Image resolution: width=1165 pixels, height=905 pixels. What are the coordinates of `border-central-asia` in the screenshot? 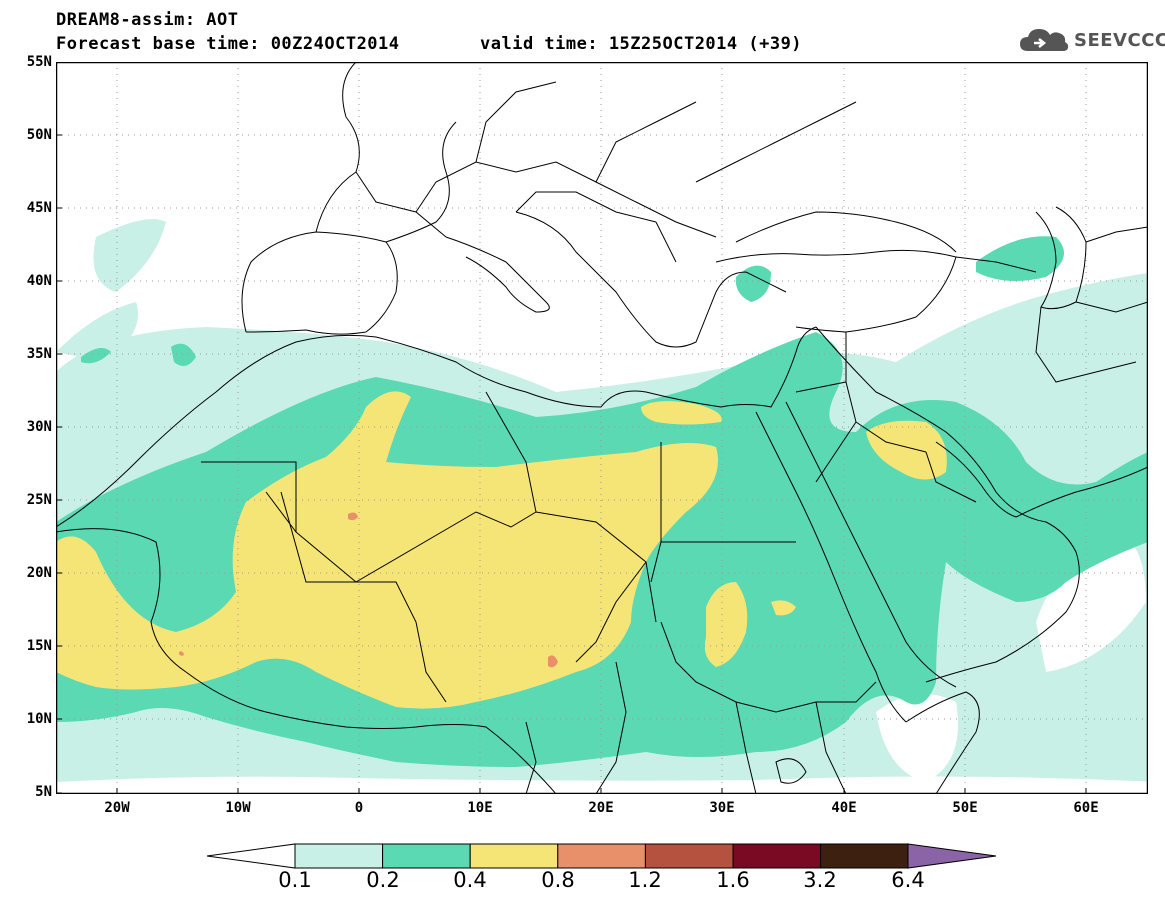 It's located at (1051, 304).